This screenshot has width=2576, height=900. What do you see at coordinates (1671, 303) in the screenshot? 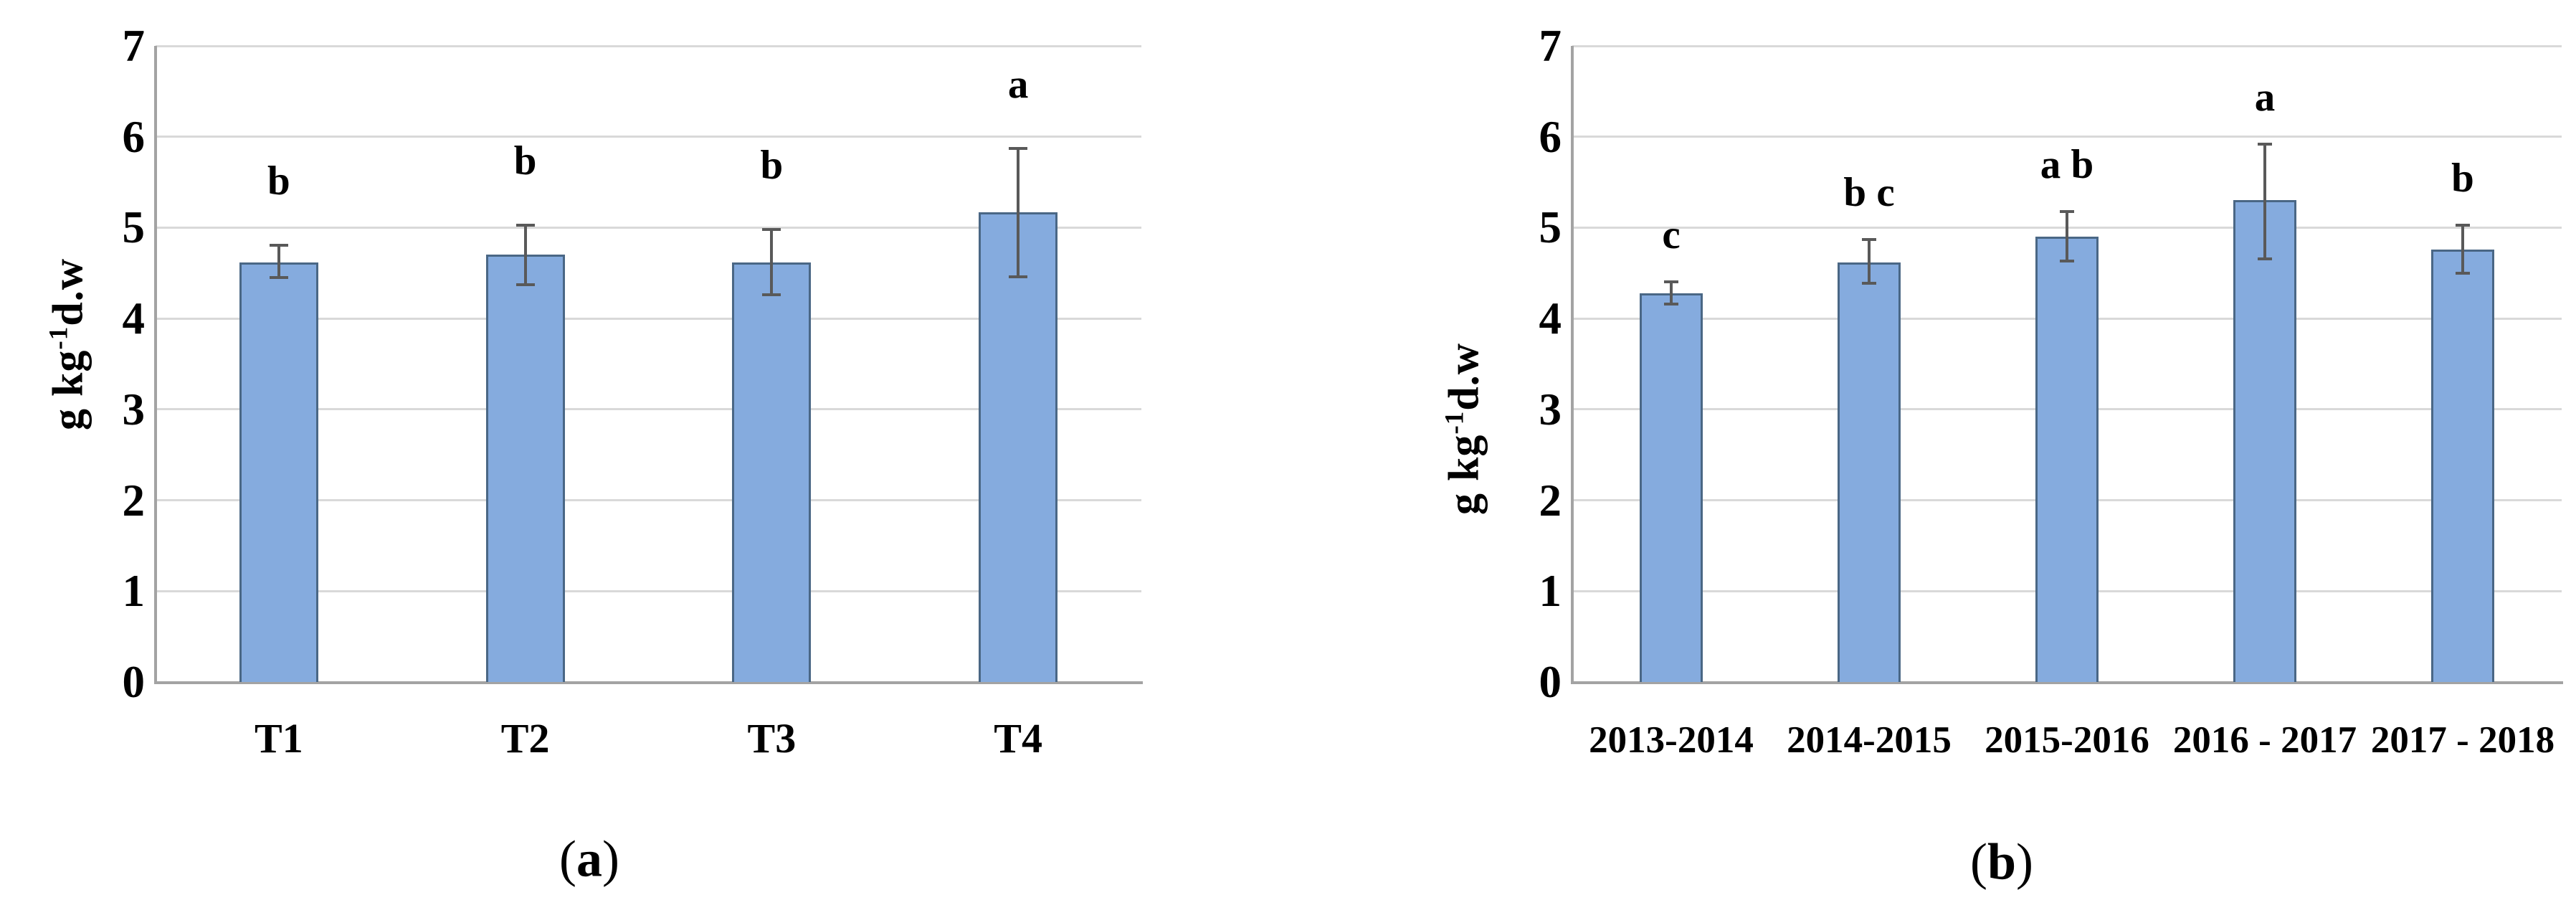
I see `error-cap-bottom-b-2013-2014` at bounding box center [1671, 303].